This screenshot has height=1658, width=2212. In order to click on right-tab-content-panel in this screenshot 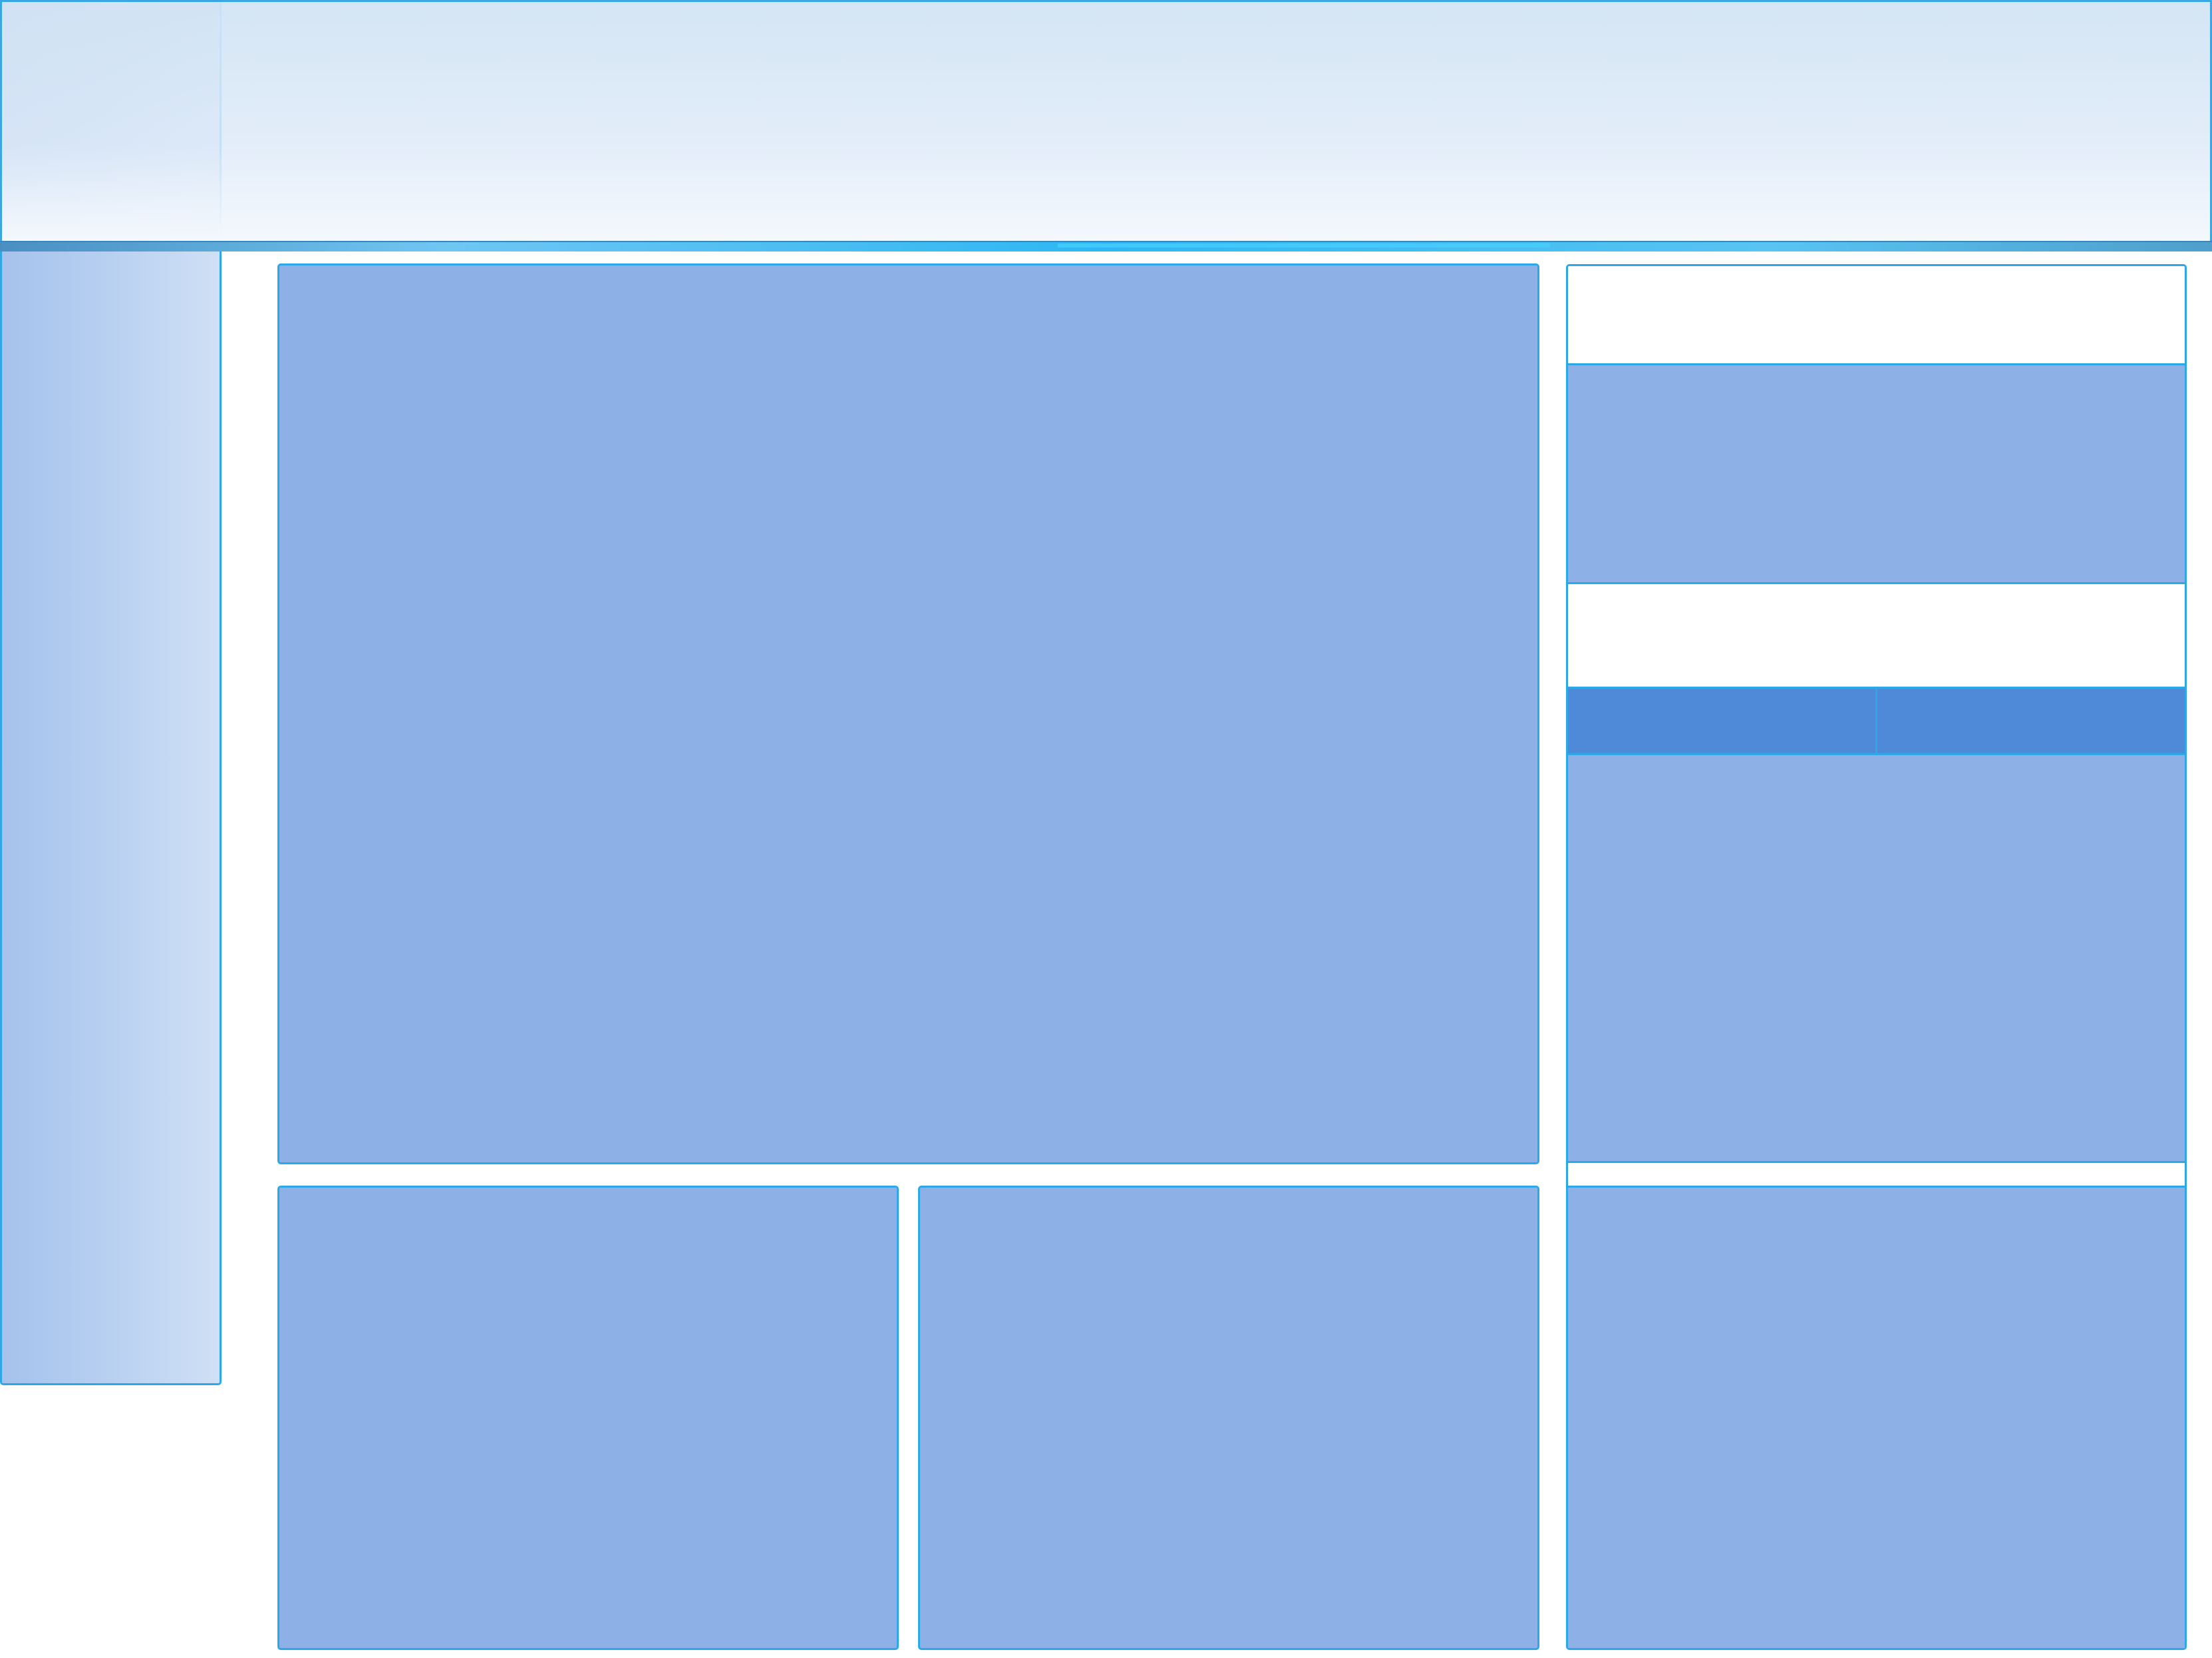, I will do `click(1876, 959)`.